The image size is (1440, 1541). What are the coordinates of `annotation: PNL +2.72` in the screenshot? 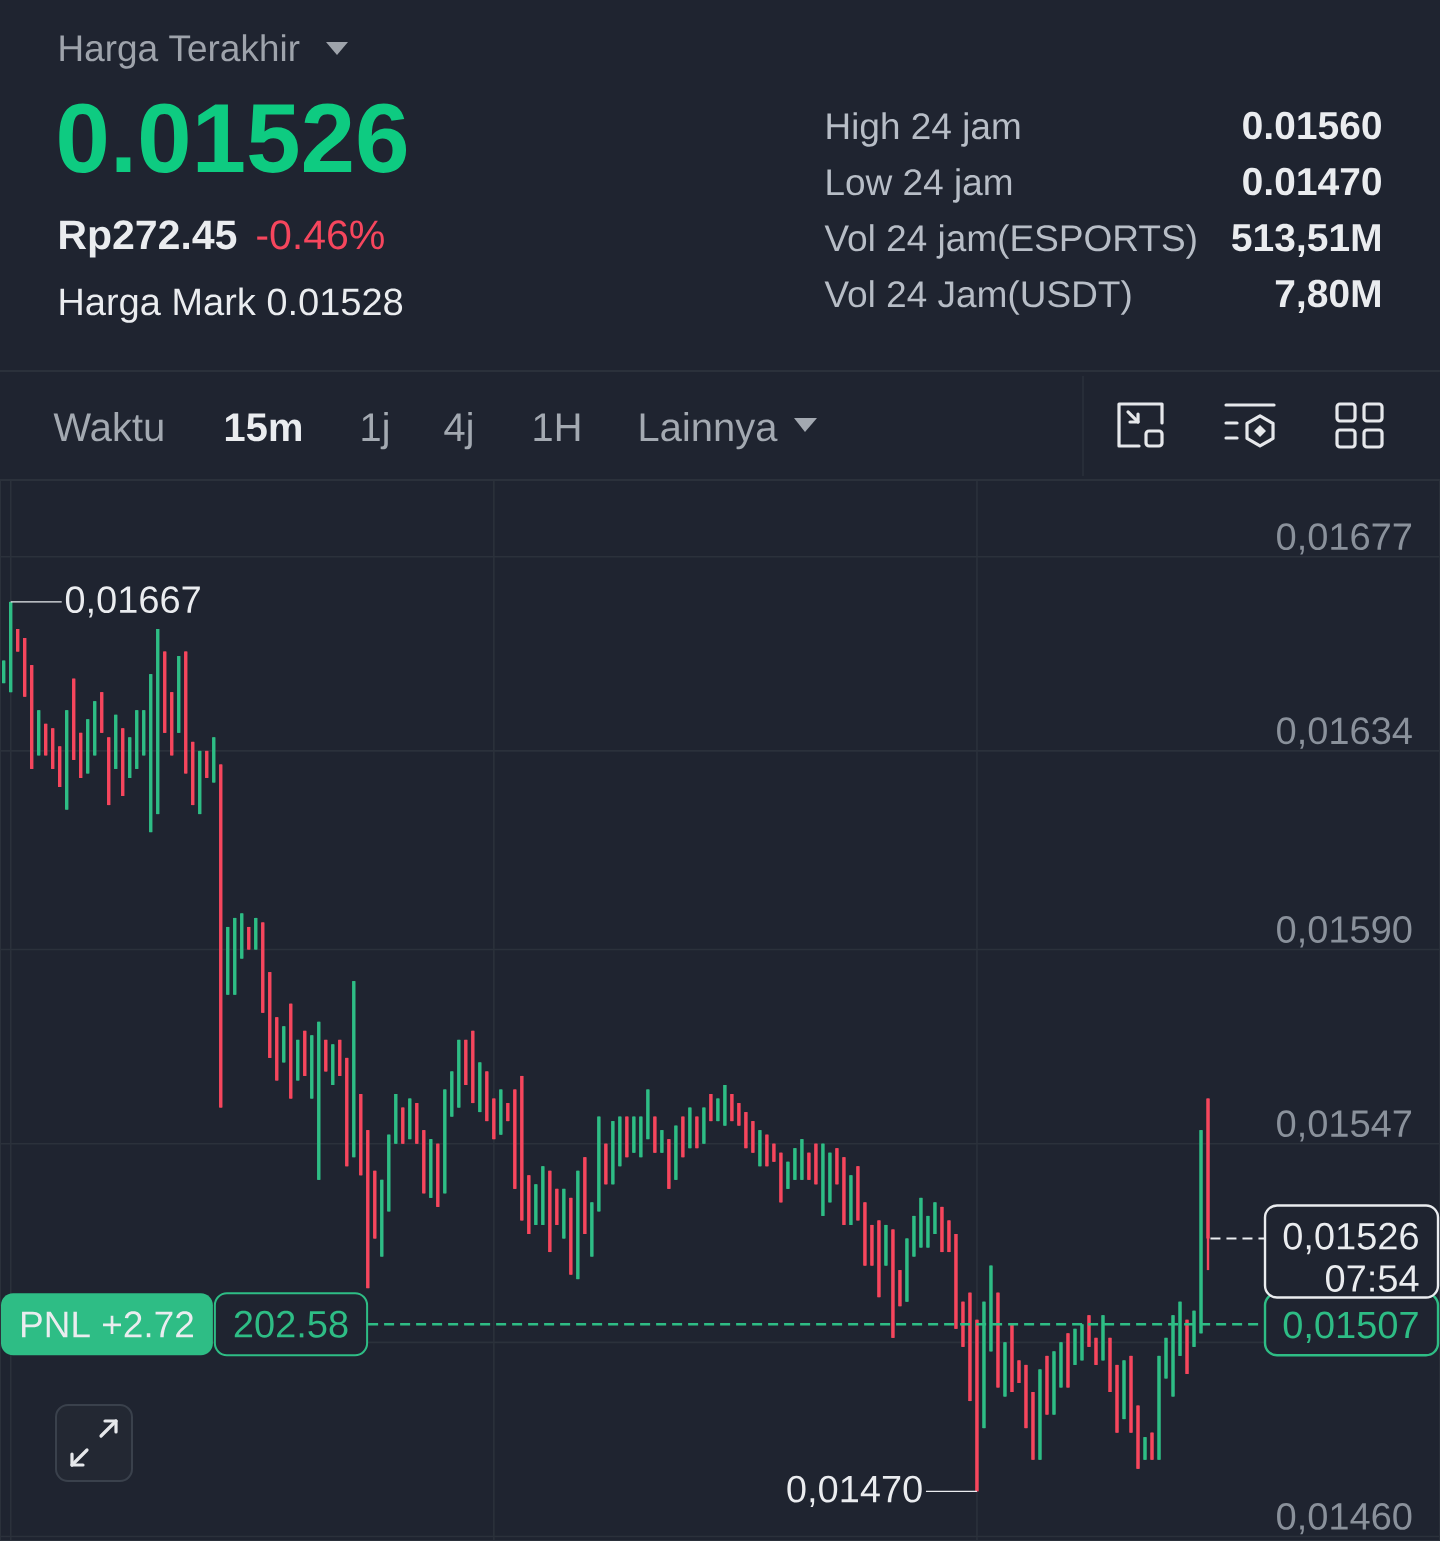 It's located at (107, 1324).